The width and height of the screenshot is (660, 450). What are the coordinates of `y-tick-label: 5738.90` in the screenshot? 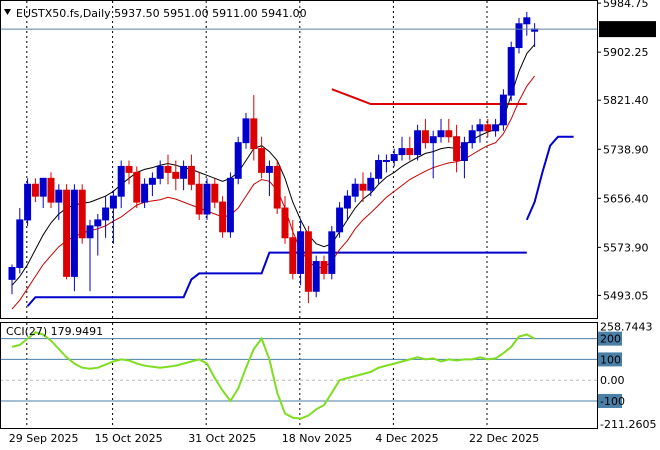 It's located at (626, 149).